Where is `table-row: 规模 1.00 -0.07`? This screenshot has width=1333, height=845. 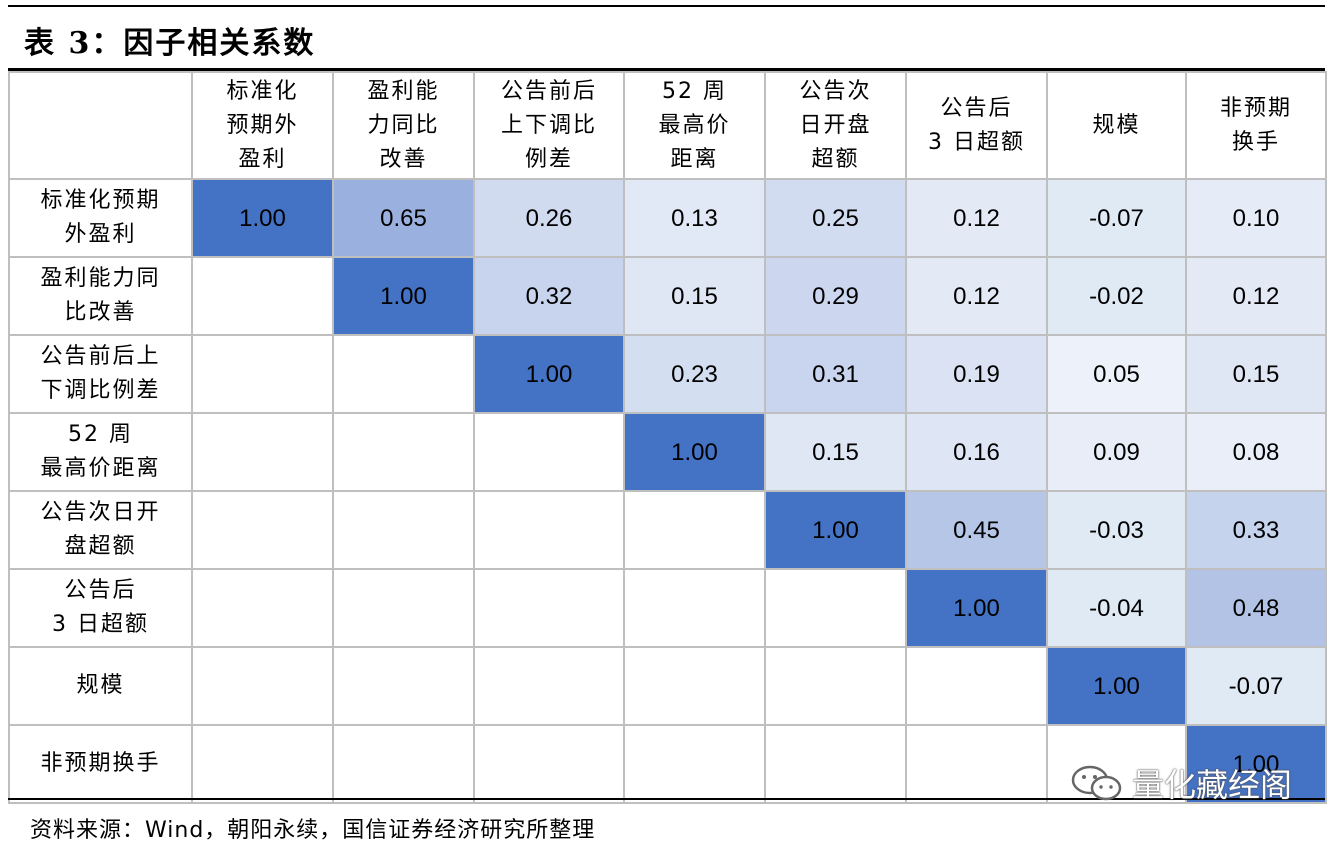
table-row: 规模 1.00 -0.07 is located at coordinates (667, 686).